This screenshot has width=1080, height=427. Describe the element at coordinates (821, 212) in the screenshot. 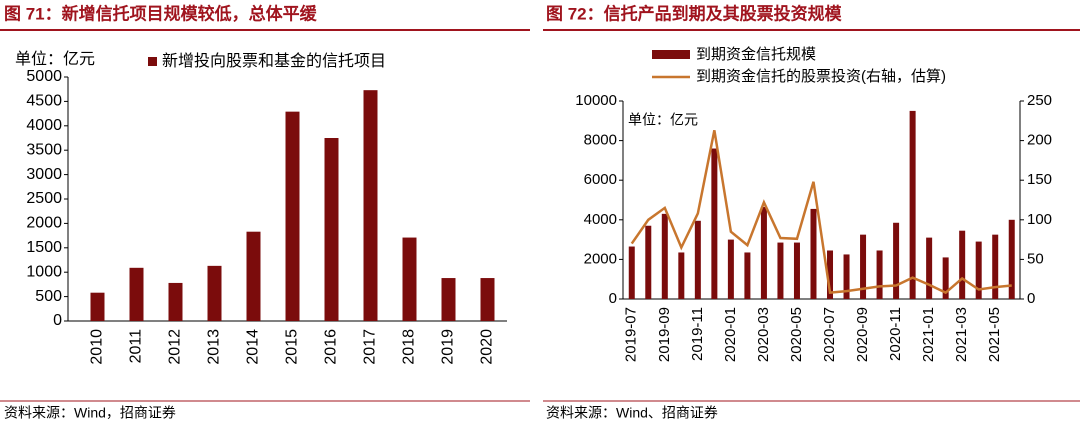

I see `line` at that location.